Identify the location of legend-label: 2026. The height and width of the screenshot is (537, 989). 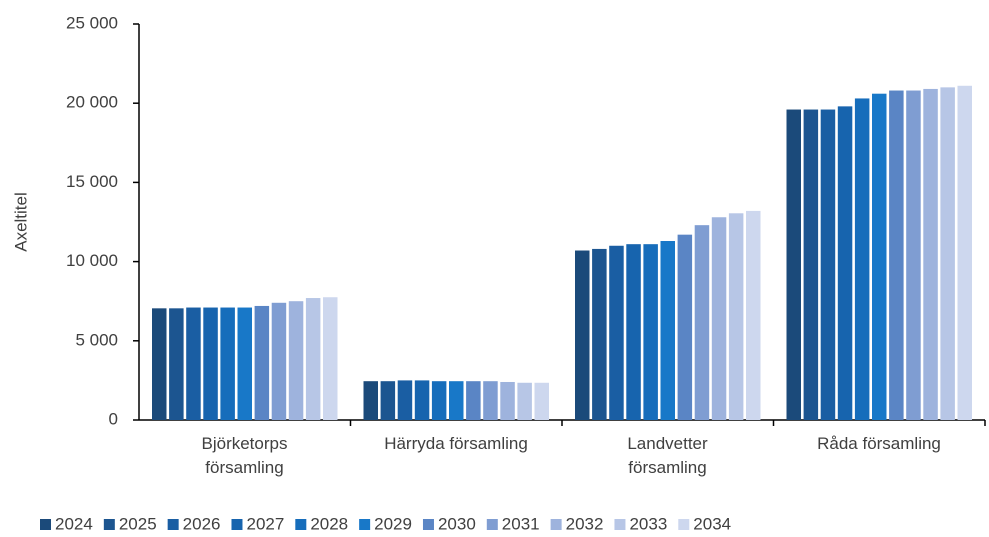
(202, 523).